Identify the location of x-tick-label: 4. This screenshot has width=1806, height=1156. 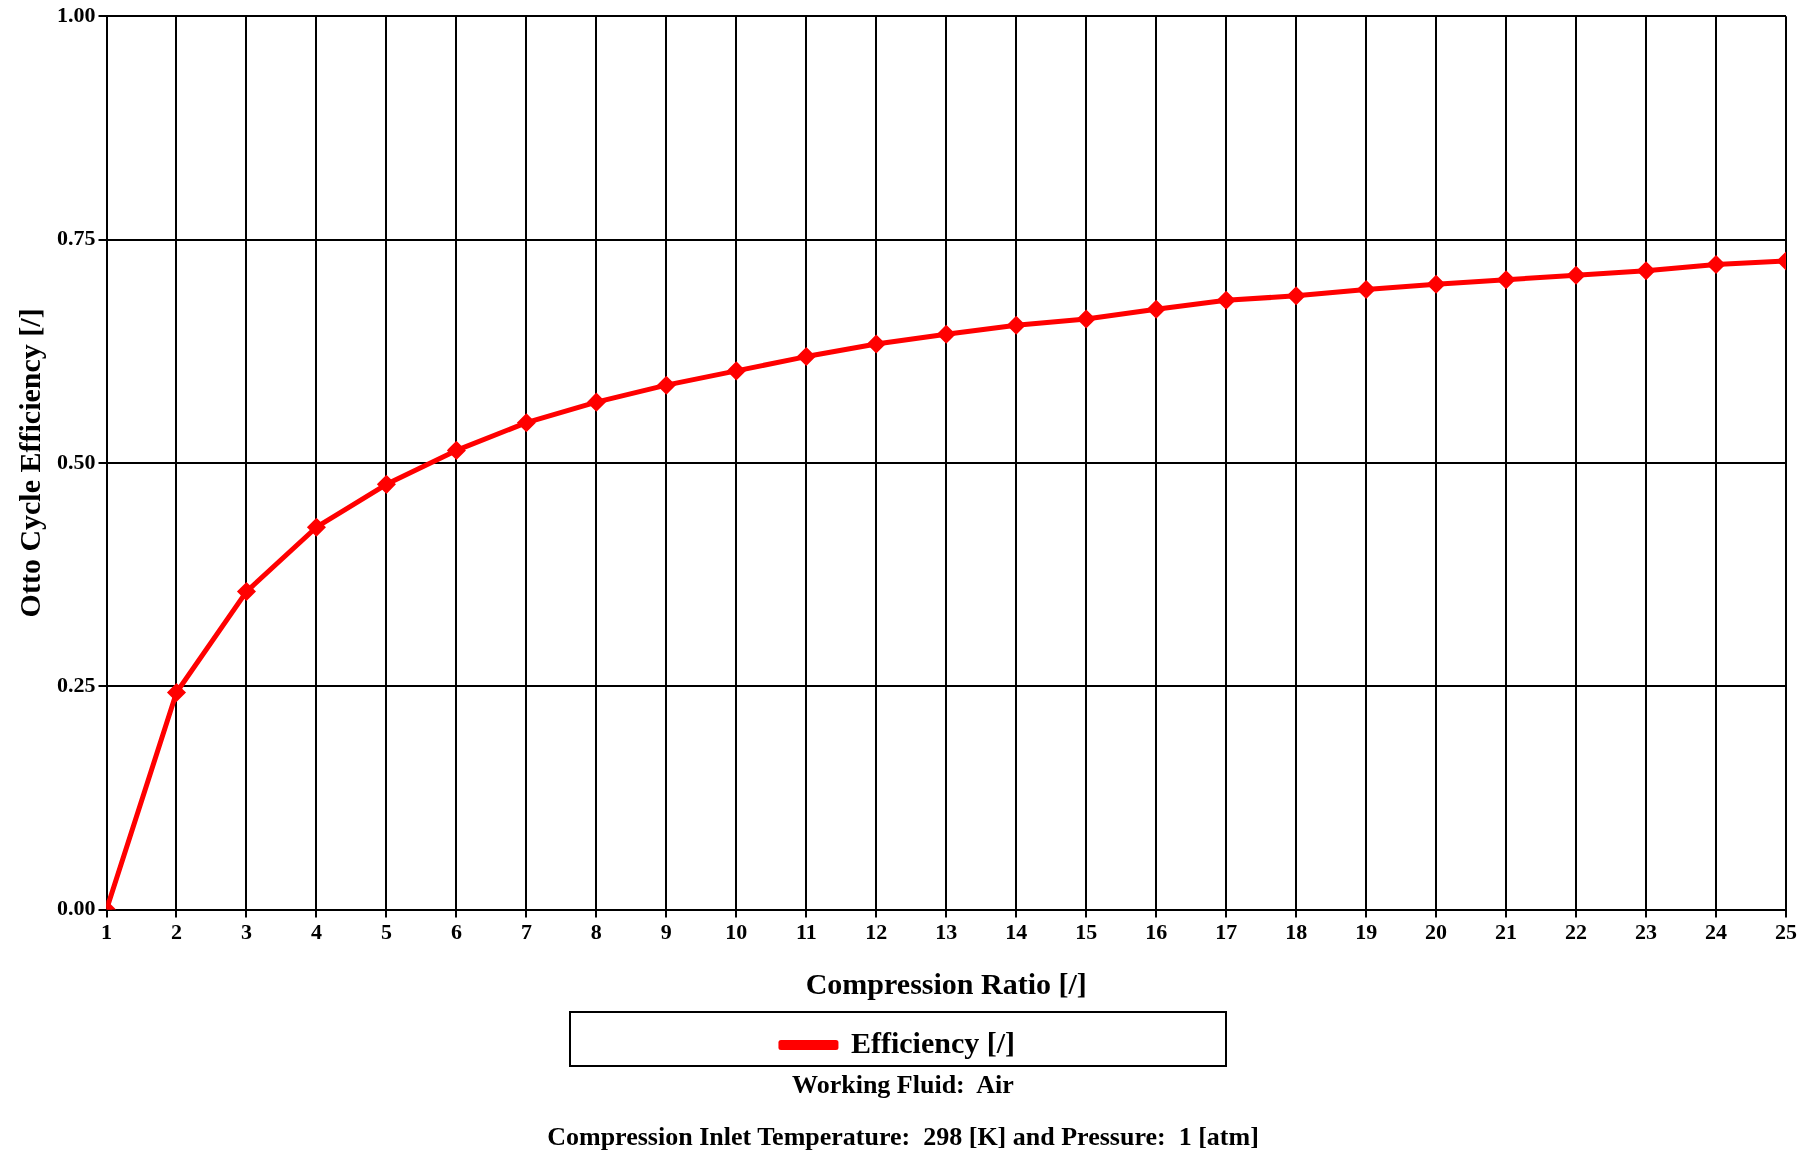
(316, 932).